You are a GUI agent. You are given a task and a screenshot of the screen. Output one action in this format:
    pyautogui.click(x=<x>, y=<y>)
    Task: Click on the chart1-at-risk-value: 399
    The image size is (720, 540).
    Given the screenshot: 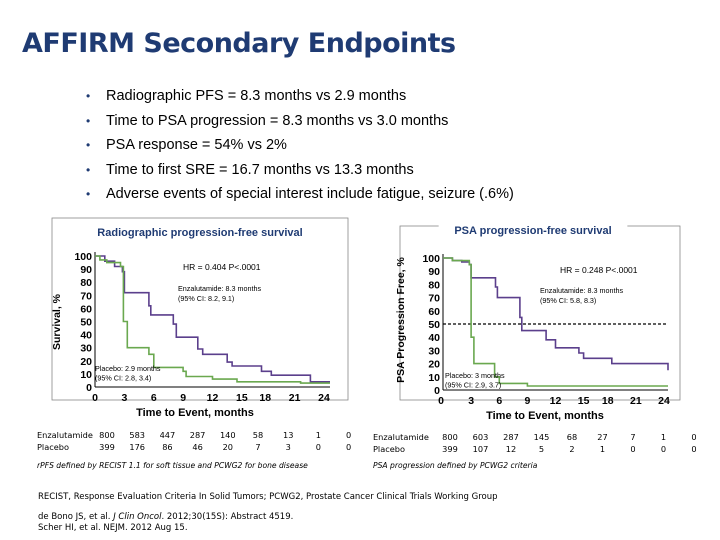 What is the action you would take?
    pyautogui.click(x=107, y=447)
    